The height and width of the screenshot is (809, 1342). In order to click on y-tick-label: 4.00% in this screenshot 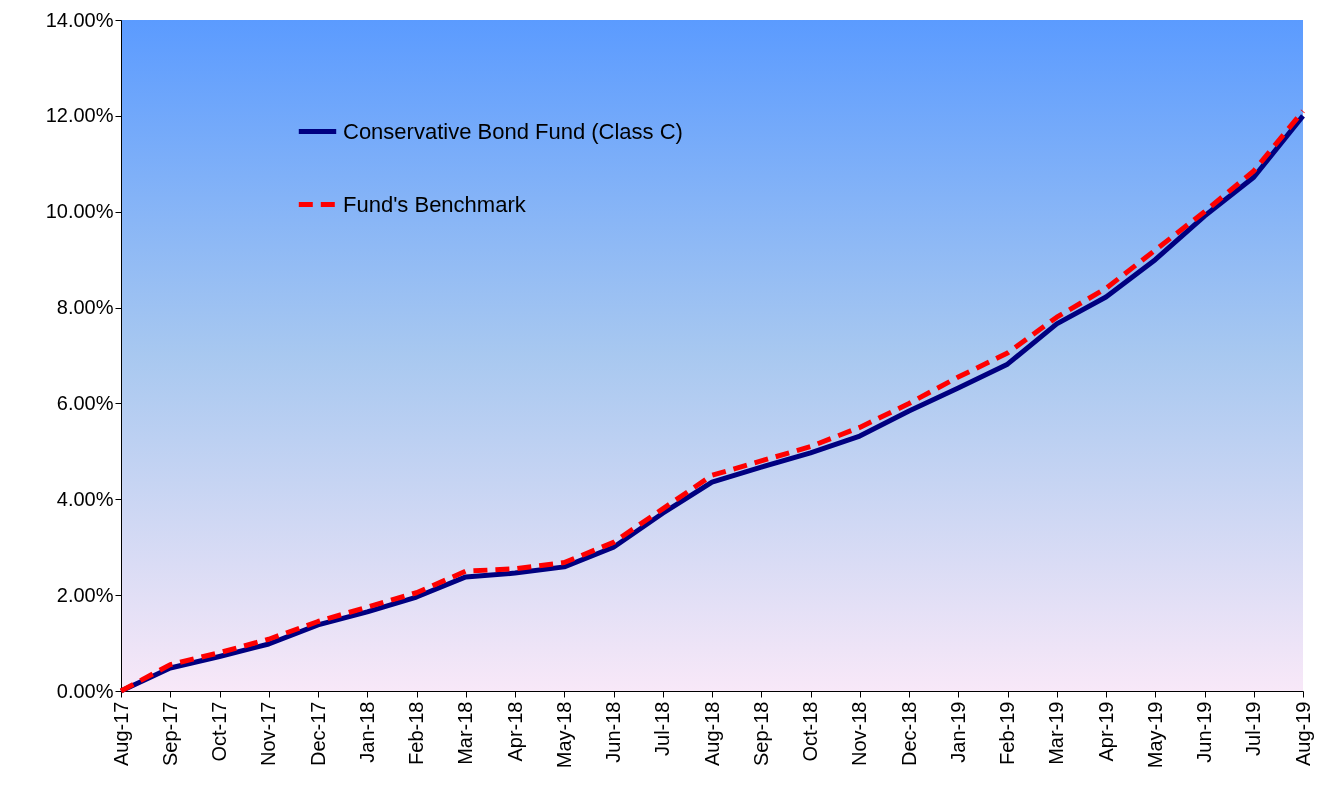, I will do `click(85, 498)`.